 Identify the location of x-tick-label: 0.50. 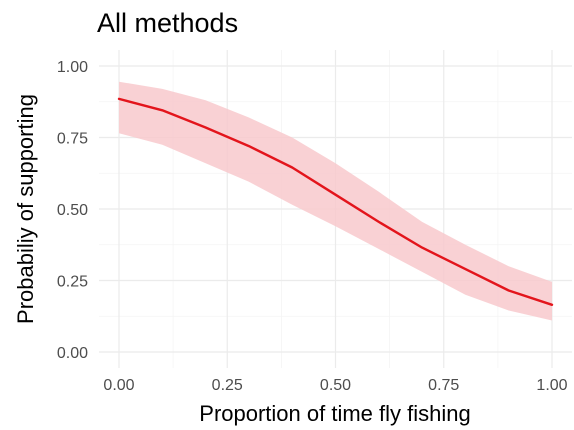
(335, 385).